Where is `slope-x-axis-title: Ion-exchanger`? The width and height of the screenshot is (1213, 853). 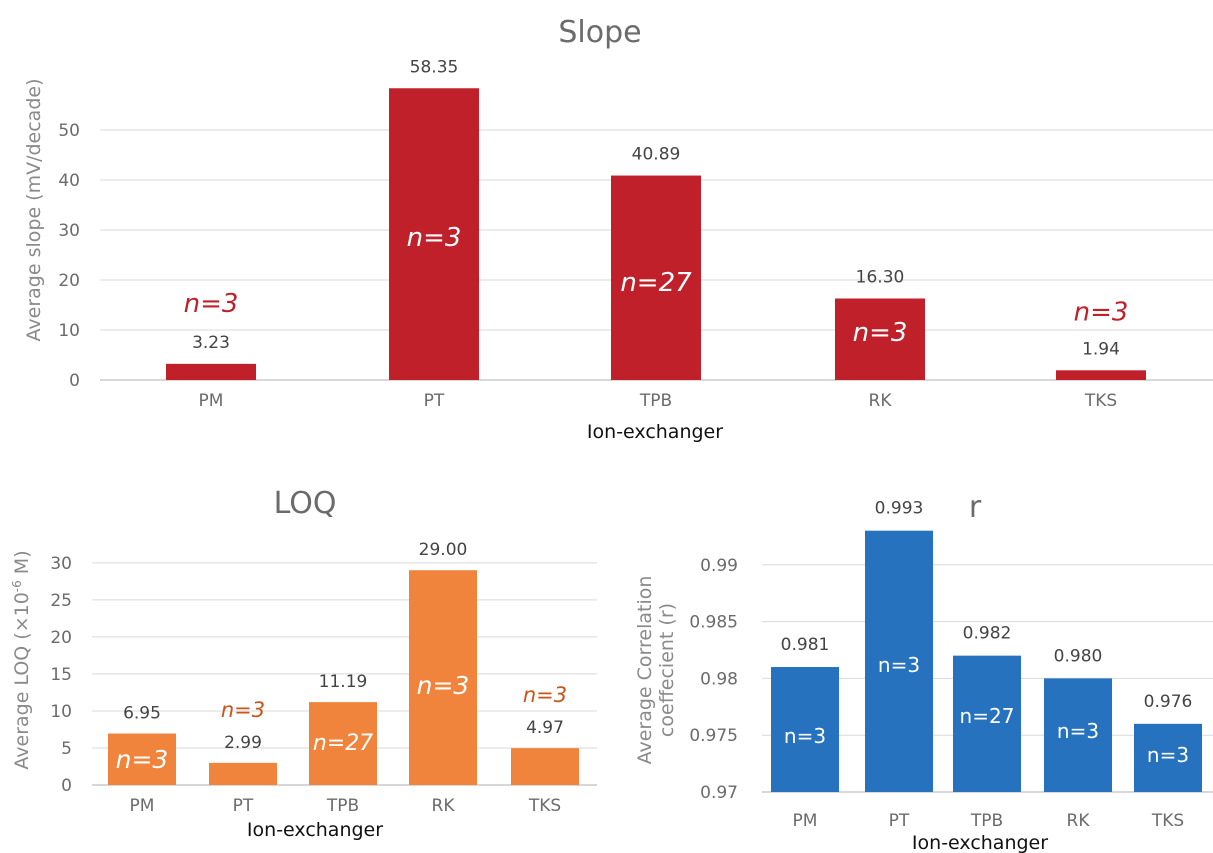 slope-x-axis-title: Ion-exchanger is located at coordinates (655, 432).